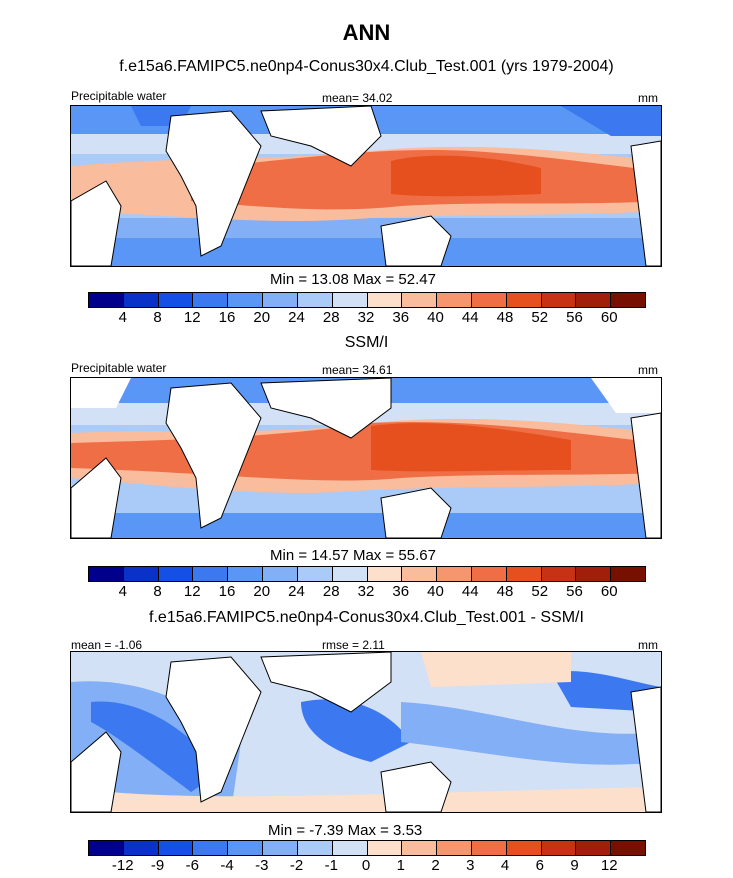  What do you see at coordinates (157, 865) in the screenshot?
I see `colorbar-tick-label: -9` at bounding box center [157, 865].